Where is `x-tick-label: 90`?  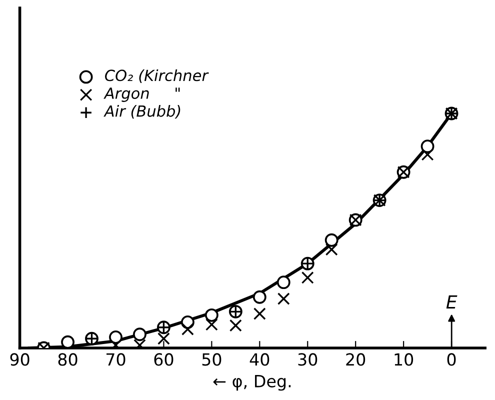 x-tick-label: 90 is located at coordinates (20, 359).